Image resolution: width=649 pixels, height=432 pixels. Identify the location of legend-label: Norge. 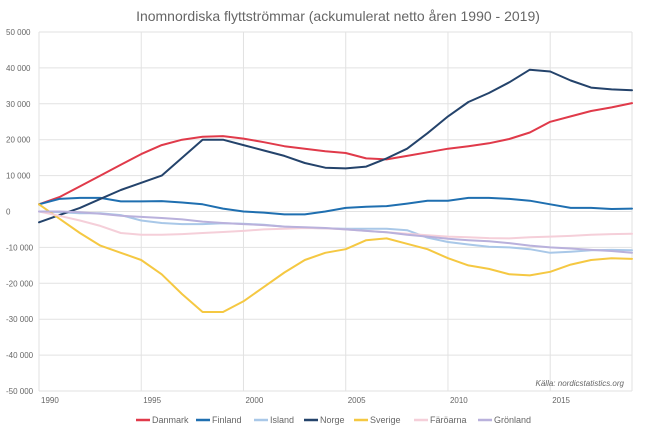
(332, 420).